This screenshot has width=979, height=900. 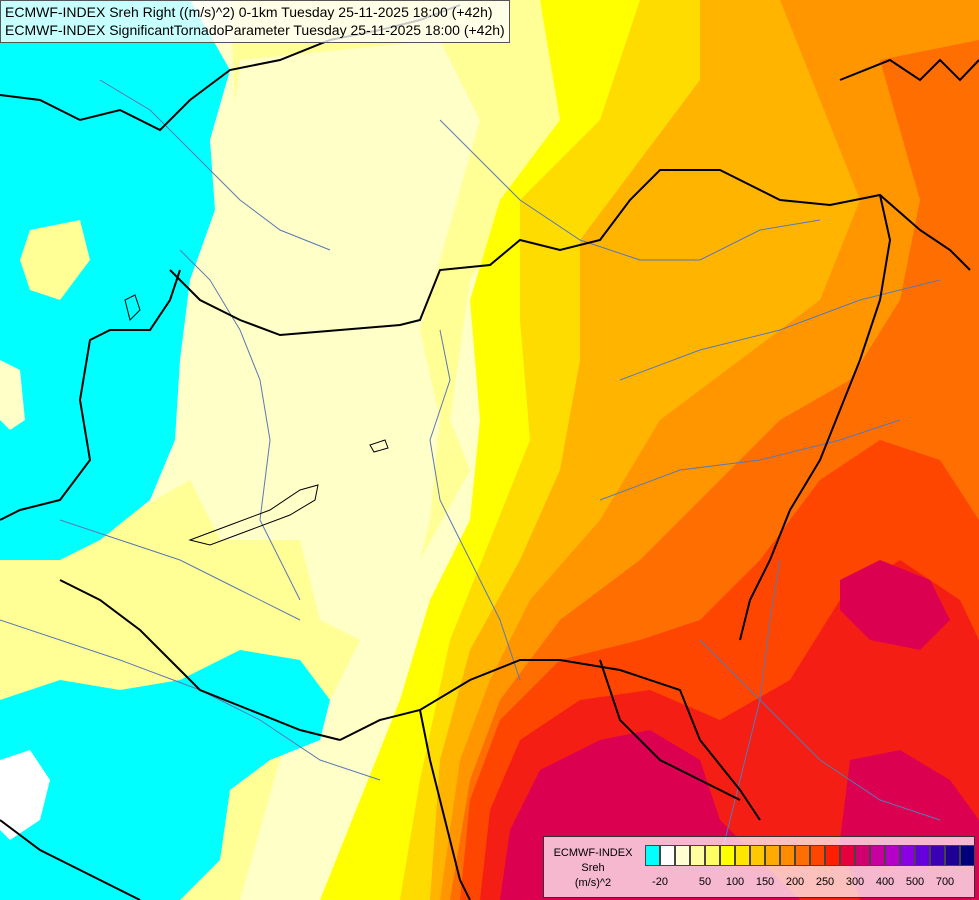 What do you see at coordinates (670, 730) in the screenshot?
I see `border-southeast` at bounding box center [670, 730].